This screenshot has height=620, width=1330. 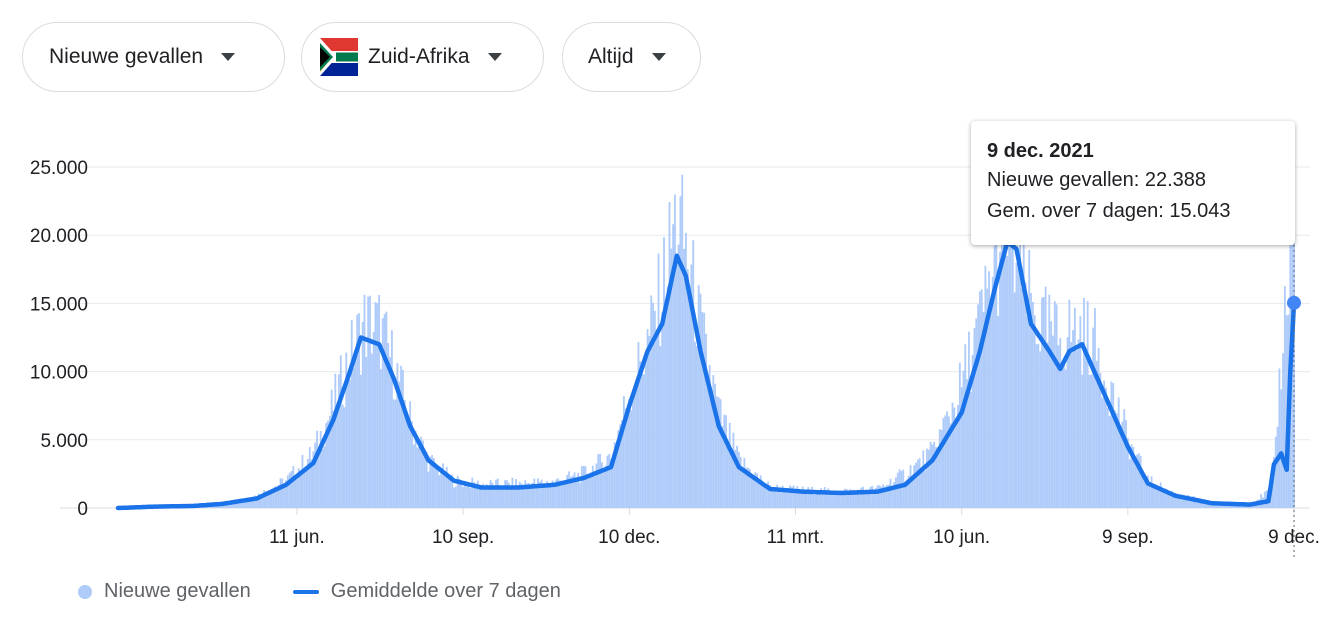 I want to click on country-dropdown: Zuid-Afrika, so click(x=422, y=57).